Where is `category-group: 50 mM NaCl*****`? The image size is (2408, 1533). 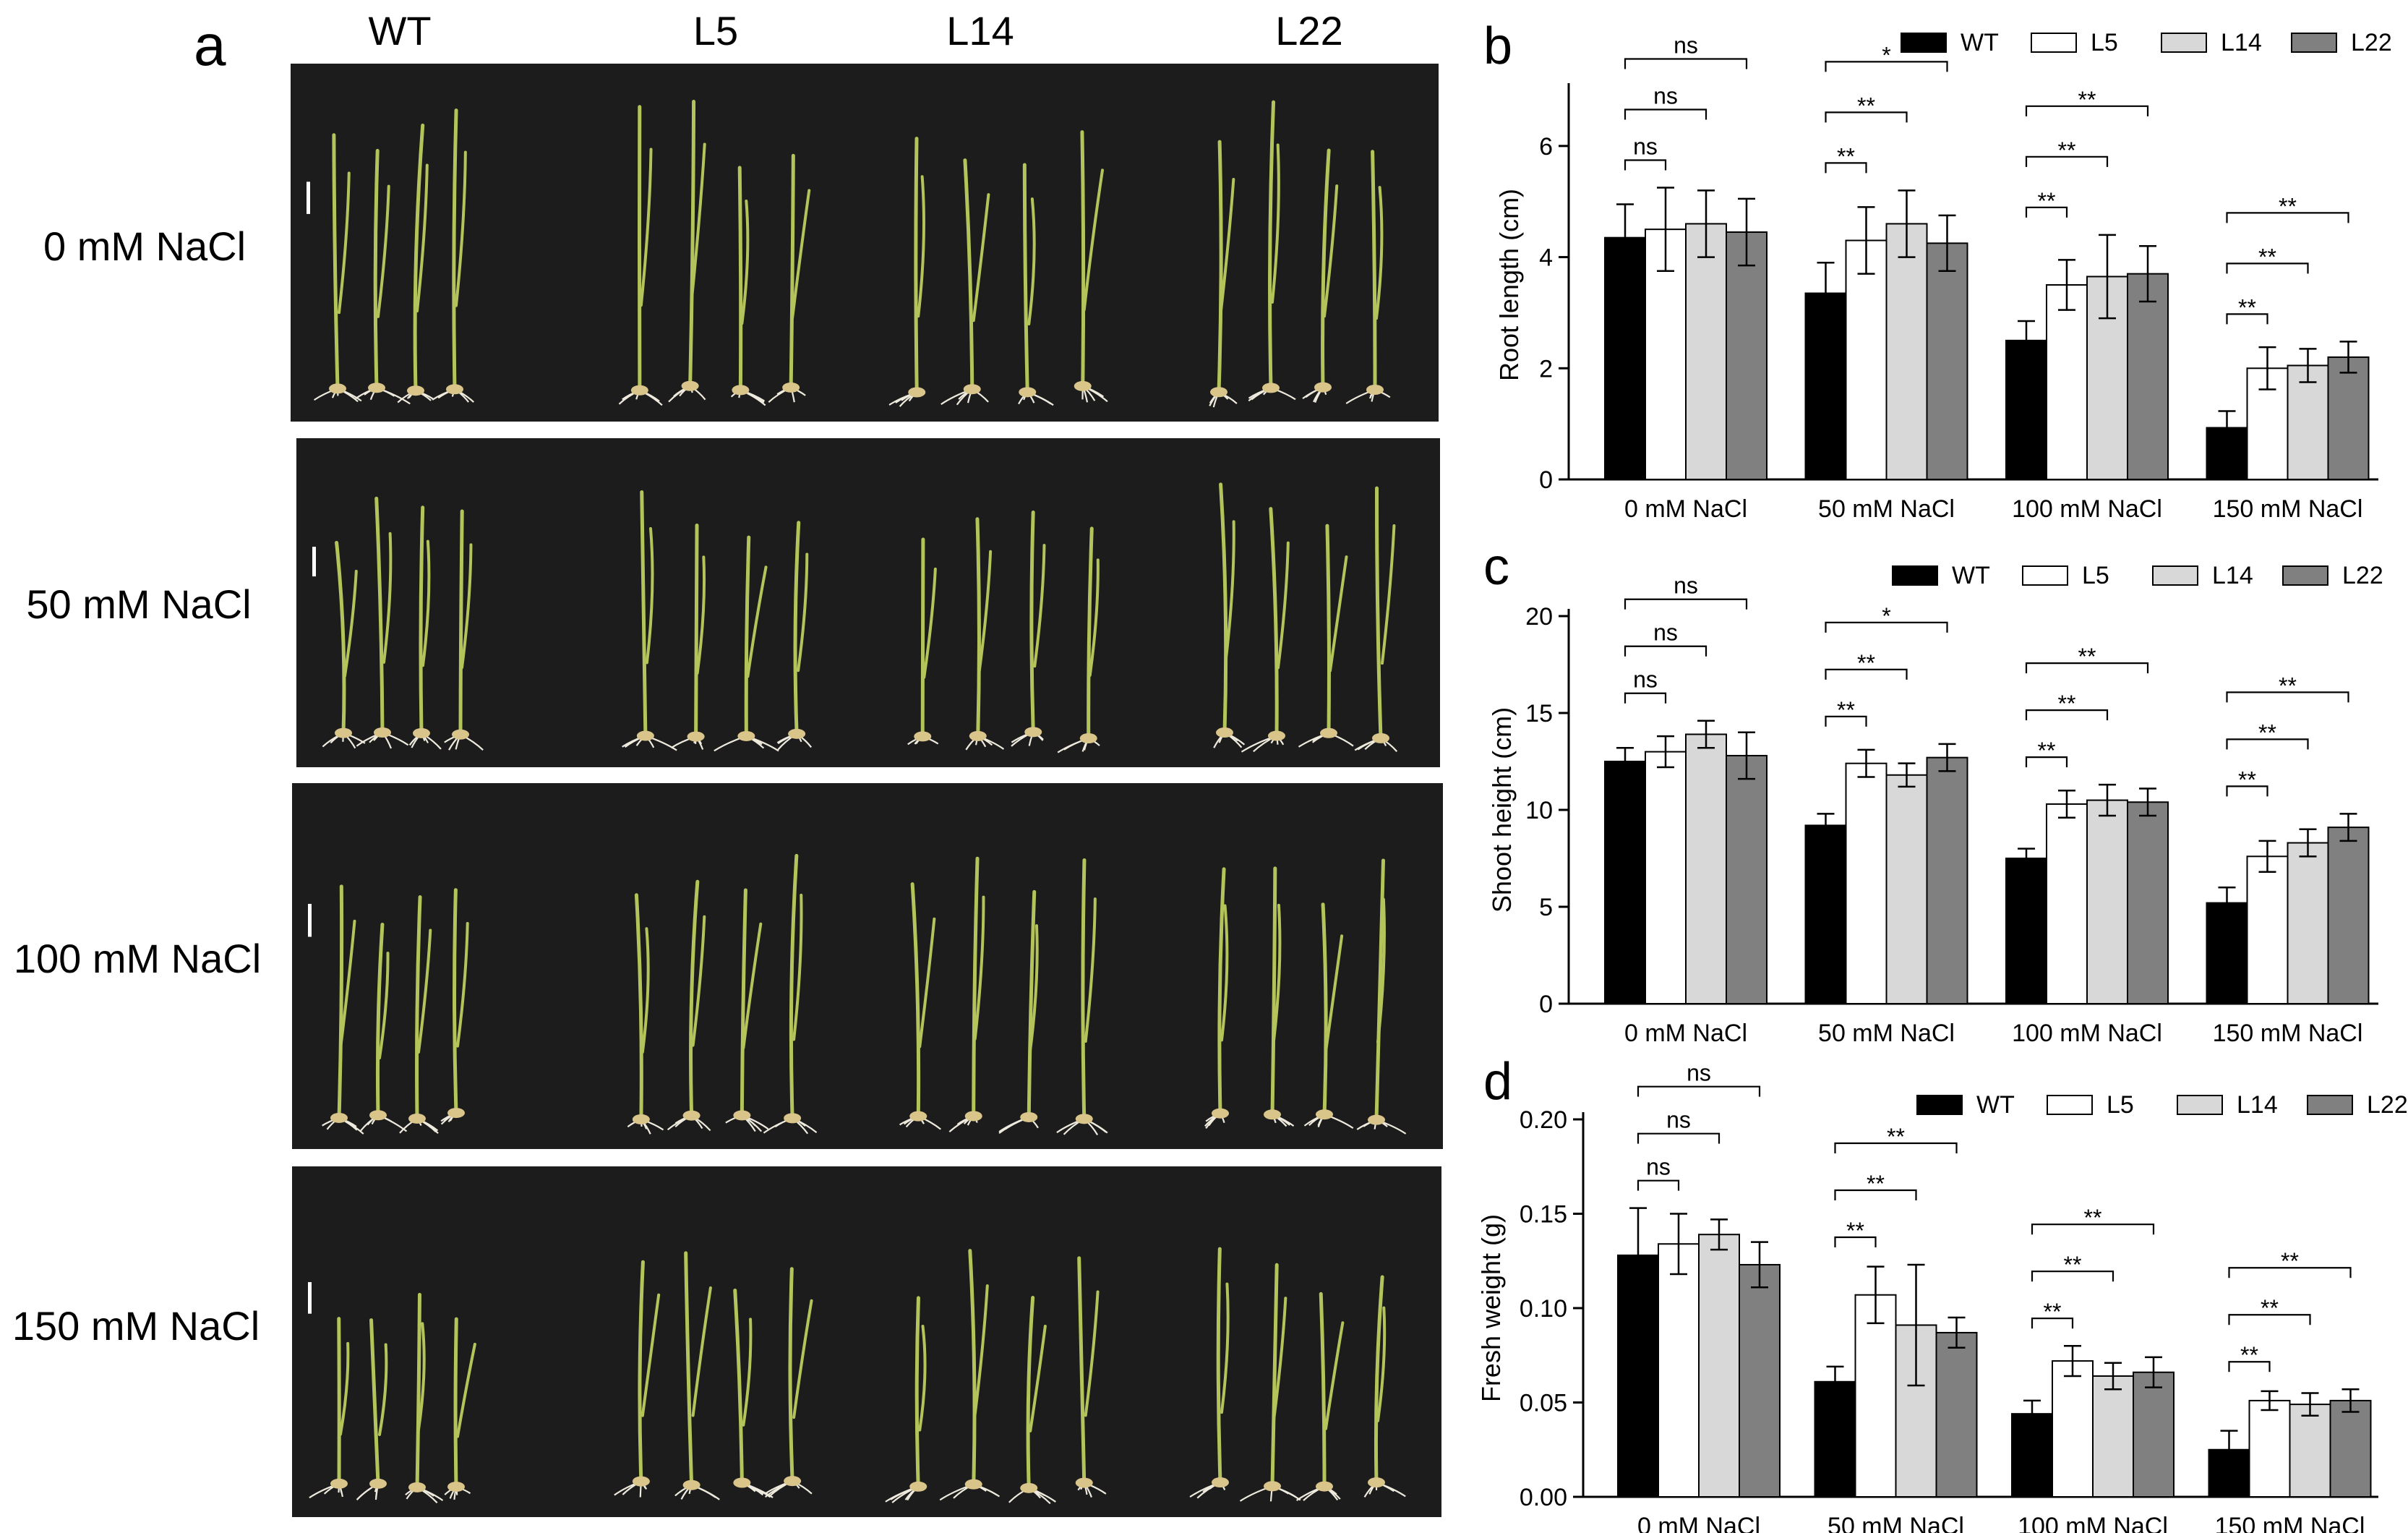 category-group: 50 mM NaCl***** is located at coordinates (1886, 825).